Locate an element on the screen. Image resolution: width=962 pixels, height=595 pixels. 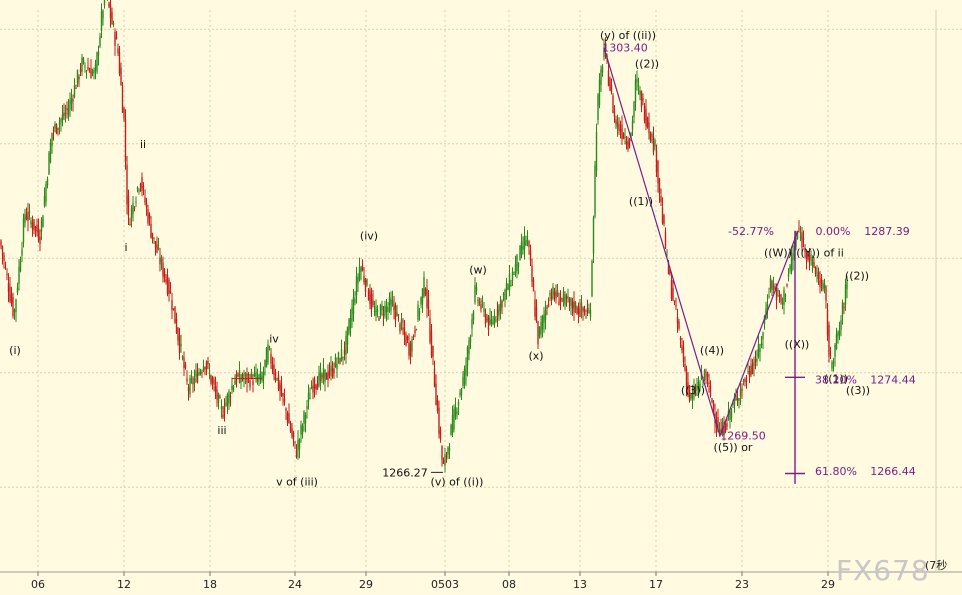
fib-label: 0.00% is located at coordinates (833, 231).